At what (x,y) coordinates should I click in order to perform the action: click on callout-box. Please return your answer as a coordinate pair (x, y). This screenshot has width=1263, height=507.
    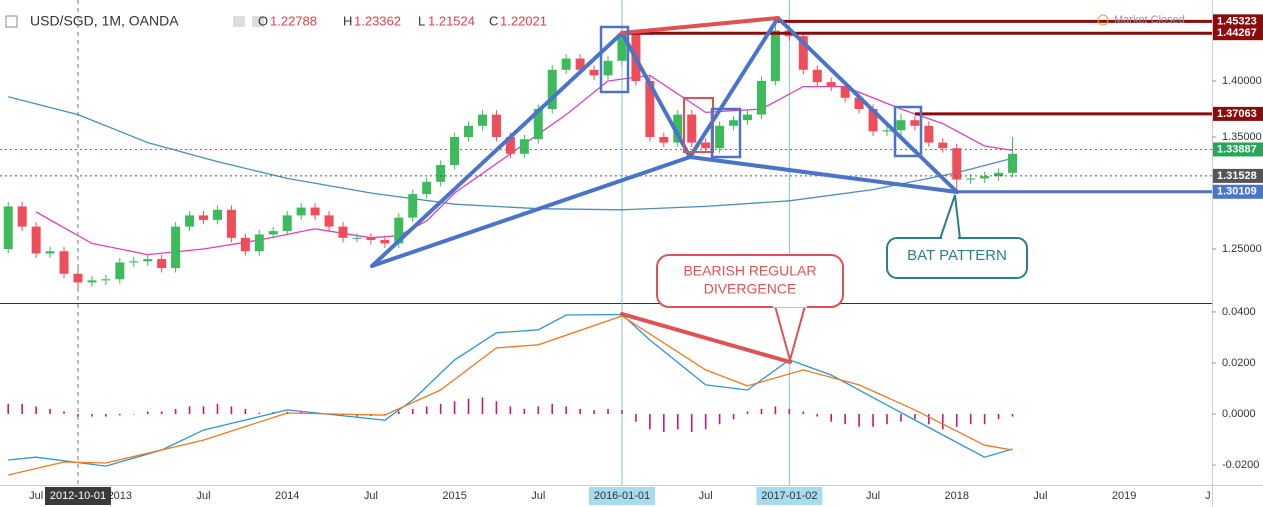
    Looking at the image, I should click on (750, 281).